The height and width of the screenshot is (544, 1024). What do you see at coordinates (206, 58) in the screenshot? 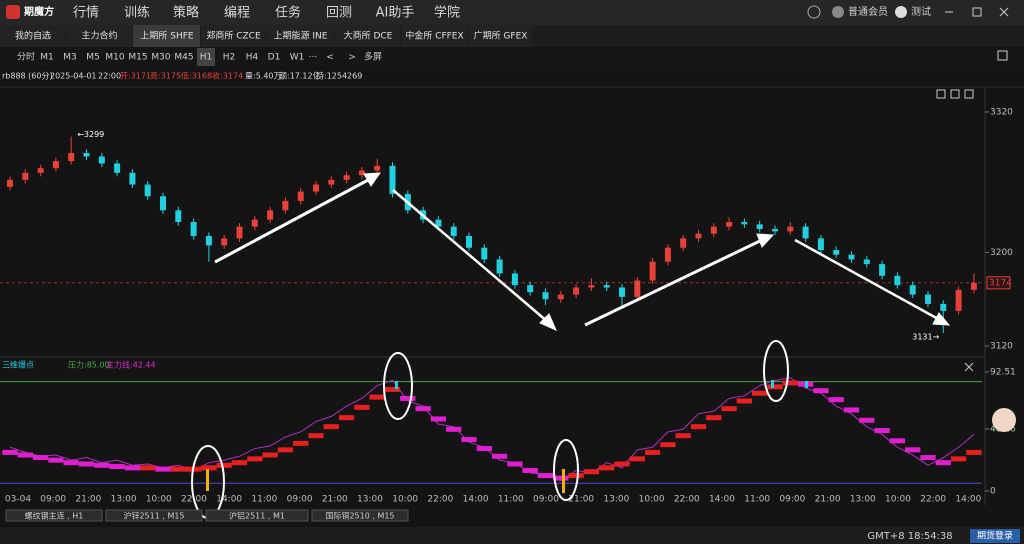
I see `period: H1` at bounding box center [206, 58].